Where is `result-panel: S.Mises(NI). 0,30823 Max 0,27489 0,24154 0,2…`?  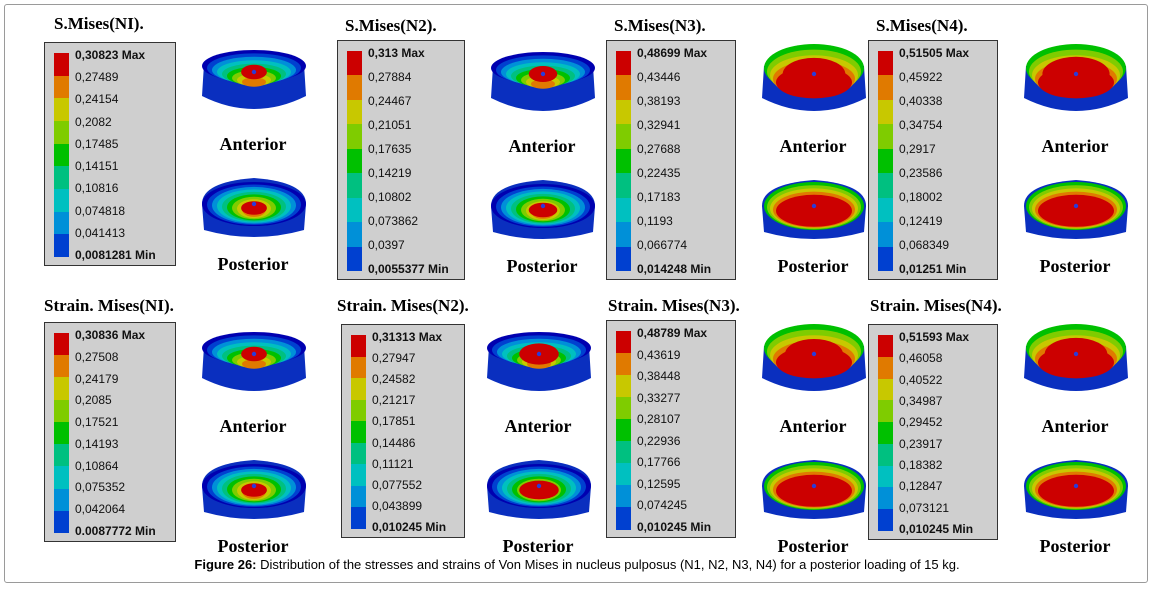
result-panel: S.Mises(NI). 0,30823 Max 0,27489 0,24154 0,2… is located at coordinates (184, 151).